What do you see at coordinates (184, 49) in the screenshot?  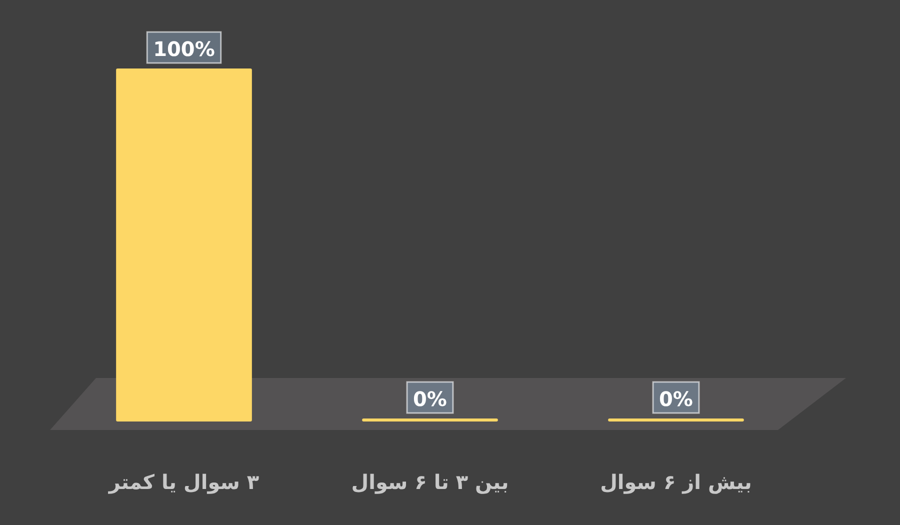 I see `data-label: 100%` at bounding box center [184, 49].